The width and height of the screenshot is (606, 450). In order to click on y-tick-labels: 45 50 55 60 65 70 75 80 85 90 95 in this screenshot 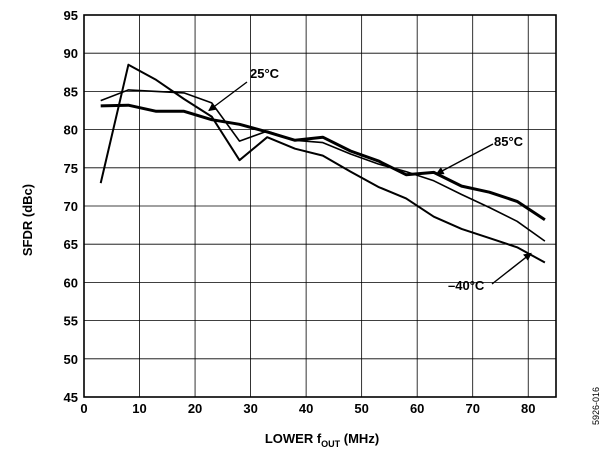, I will do `click(71, 206)`.